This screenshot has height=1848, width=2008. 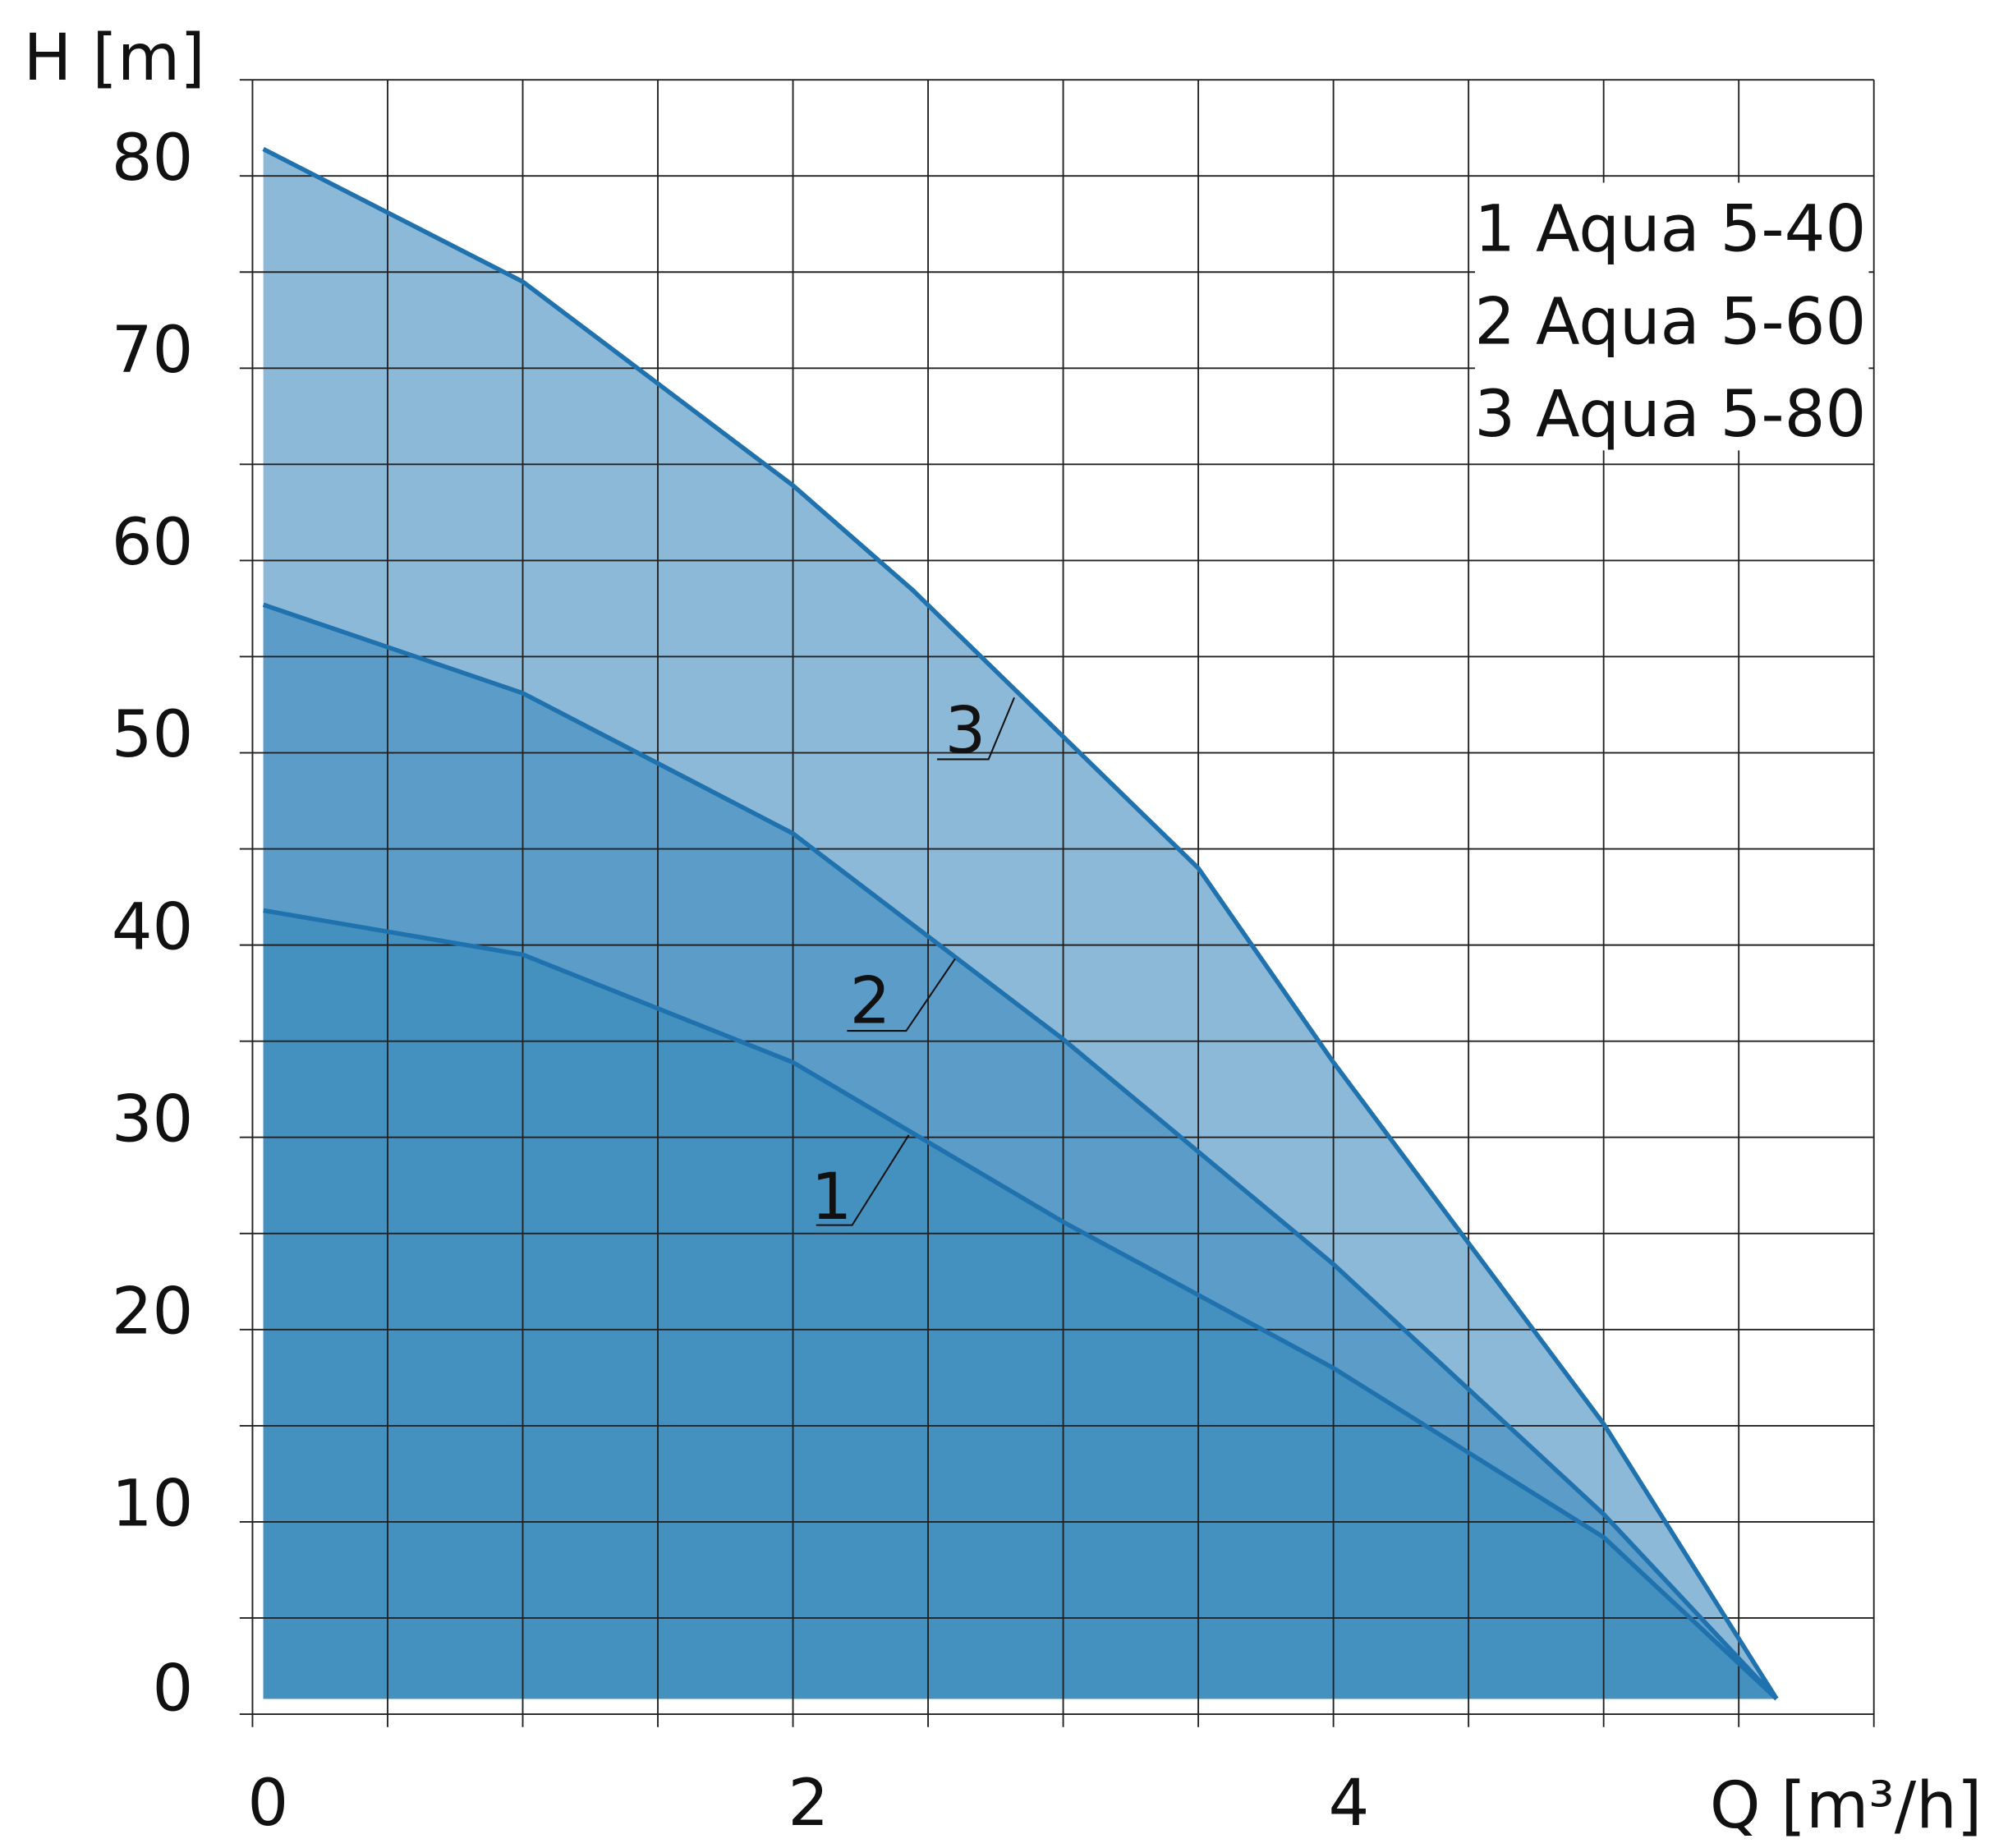 I want to click on x-tick-label: 0, so click(x=267, y=1803).